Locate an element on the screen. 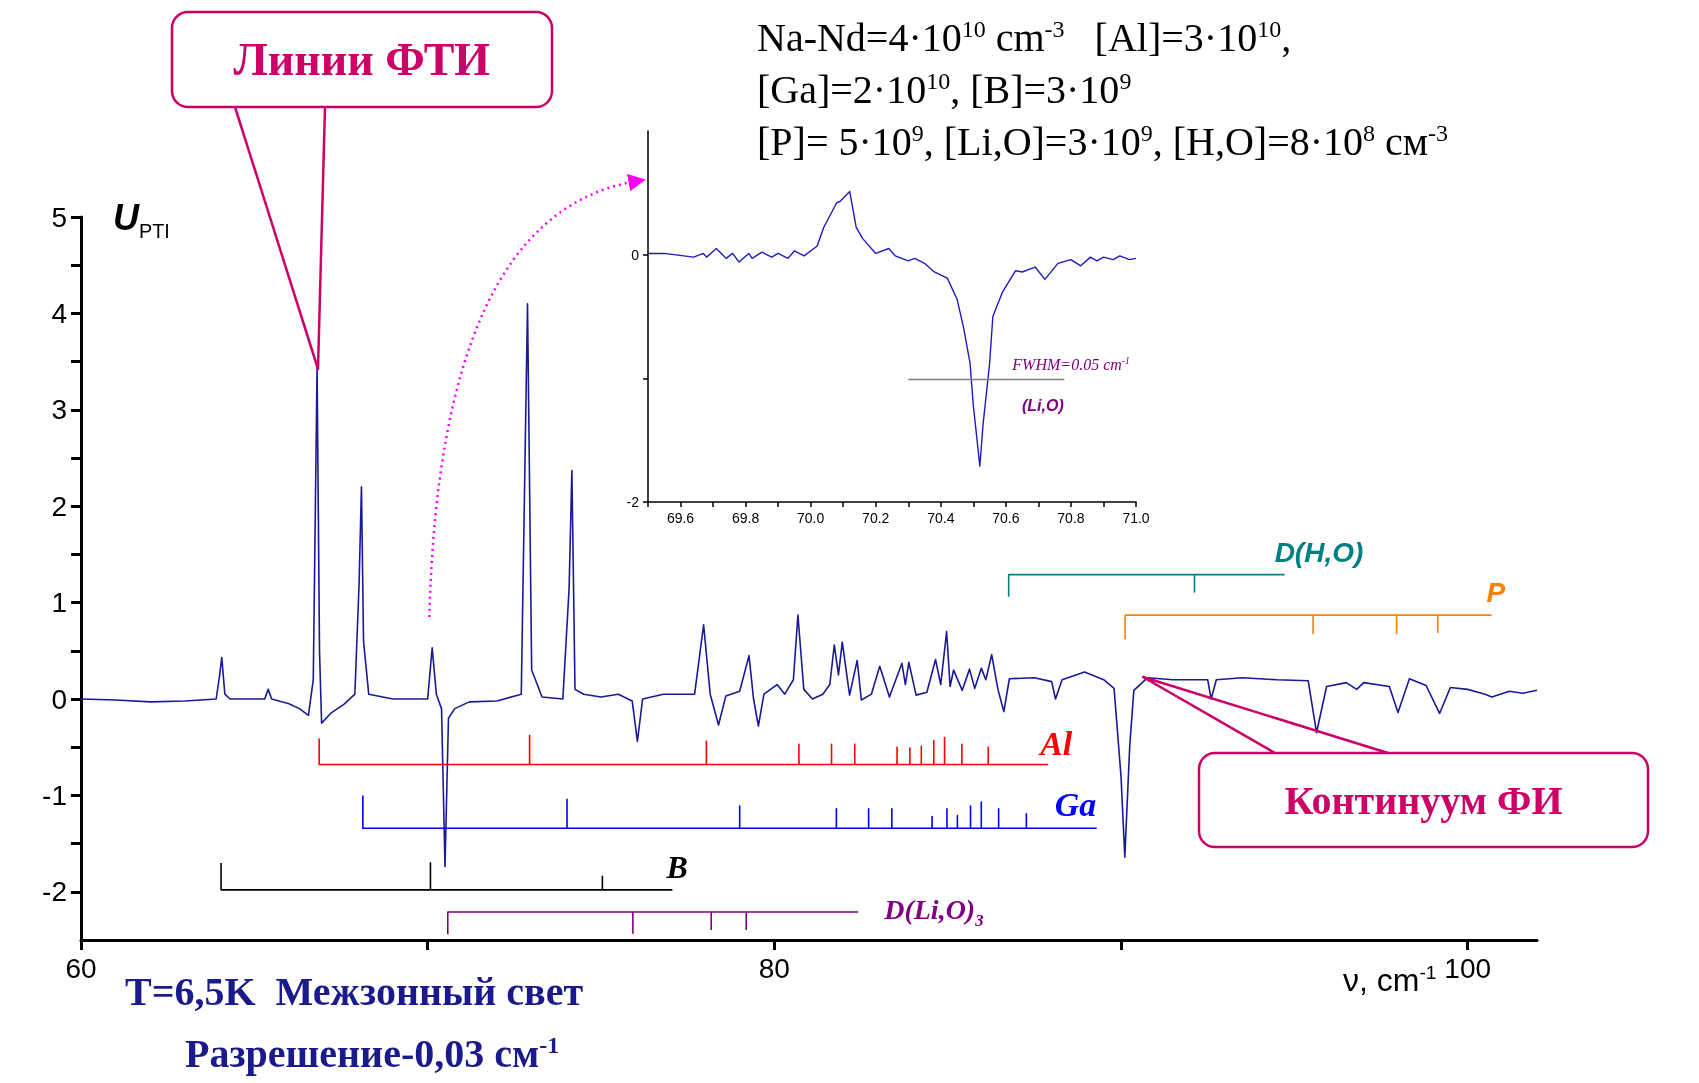  x-tick-label: 69.8 is located at coordinates (745, 518).